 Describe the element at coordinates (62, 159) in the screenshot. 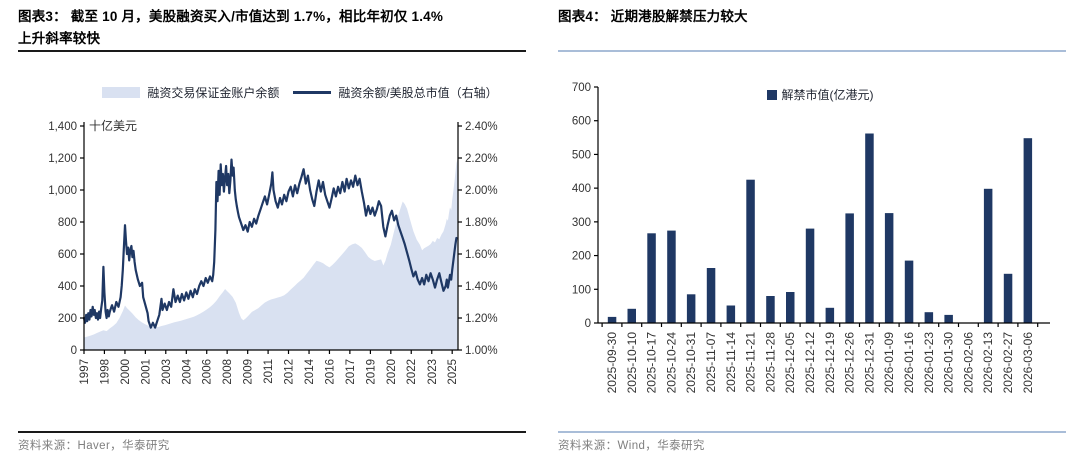

I see `left-axis-tick-label: 1,200` at that location.